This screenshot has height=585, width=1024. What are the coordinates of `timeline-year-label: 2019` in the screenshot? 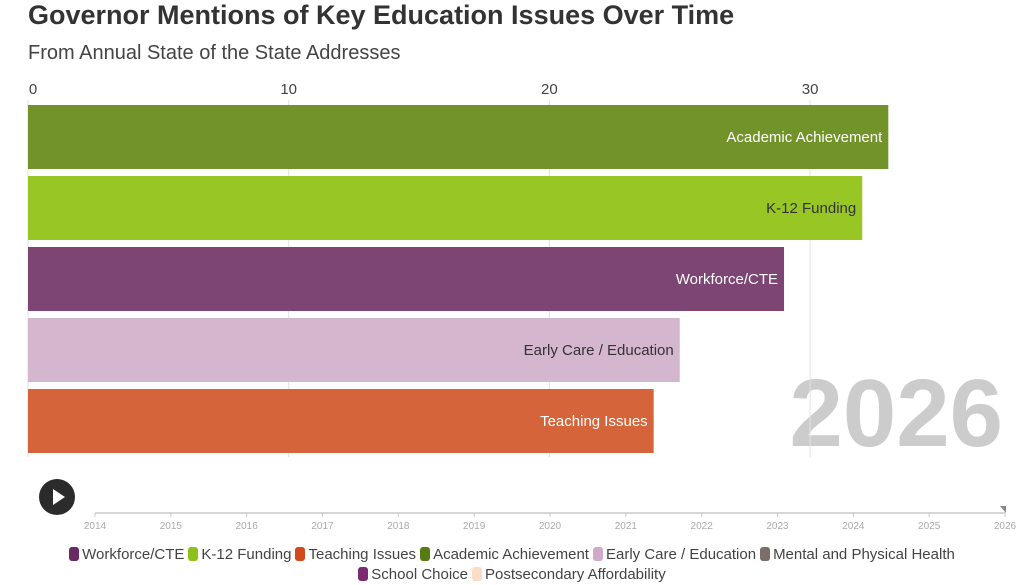 It's located at (474, 526).